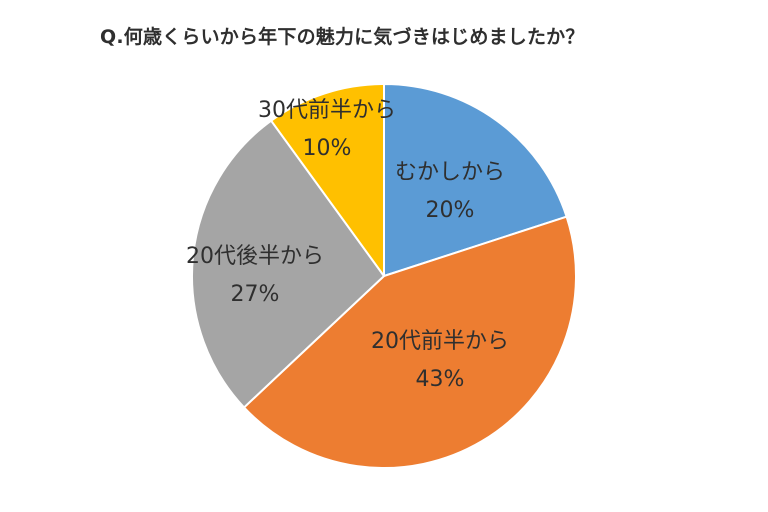 This screenshot has width=768, height=512. I want to click on slice-category-label: むかしから, so click(450, 172).